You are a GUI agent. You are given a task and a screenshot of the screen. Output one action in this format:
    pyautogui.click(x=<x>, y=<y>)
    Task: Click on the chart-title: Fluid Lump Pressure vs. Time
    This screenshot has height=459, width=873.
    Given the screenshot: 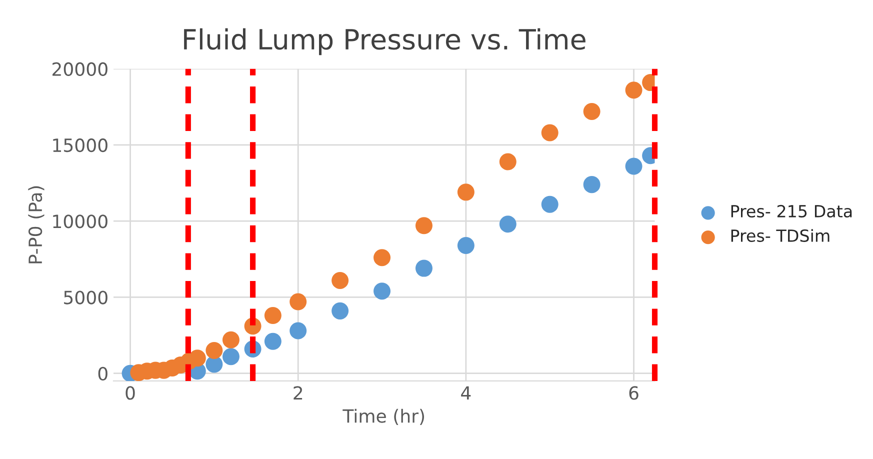 What is the action you would take?
    pyautogui.click(x=385, y=42)
    